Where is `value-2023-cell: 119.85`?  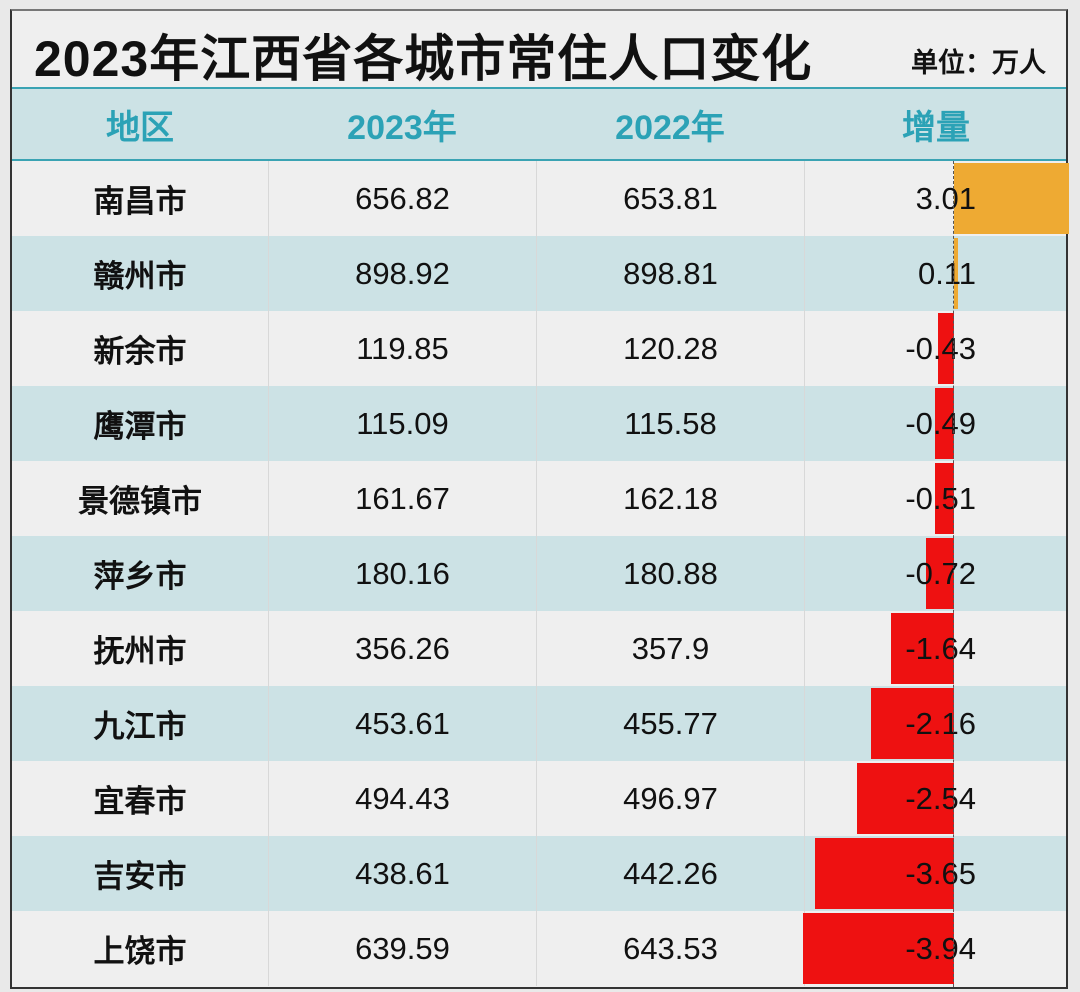 value-2023-cell: 119.85 is located at coordinates (402, 348).